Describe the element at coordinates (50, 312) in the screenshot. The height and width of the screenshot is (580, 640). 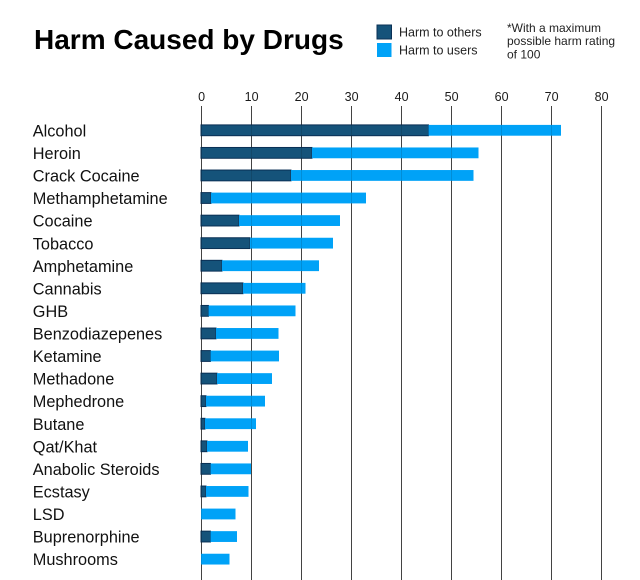
I see `svg-text: GHB` at that location.